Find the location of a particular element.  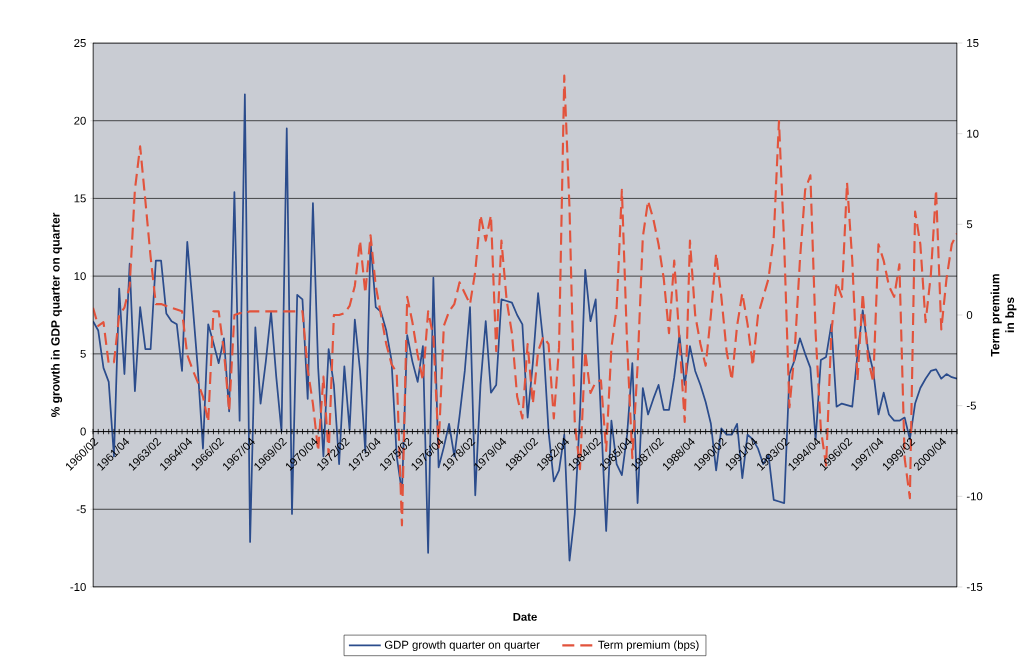

y-tick-label: -5 is located at coordinates (81, 509).